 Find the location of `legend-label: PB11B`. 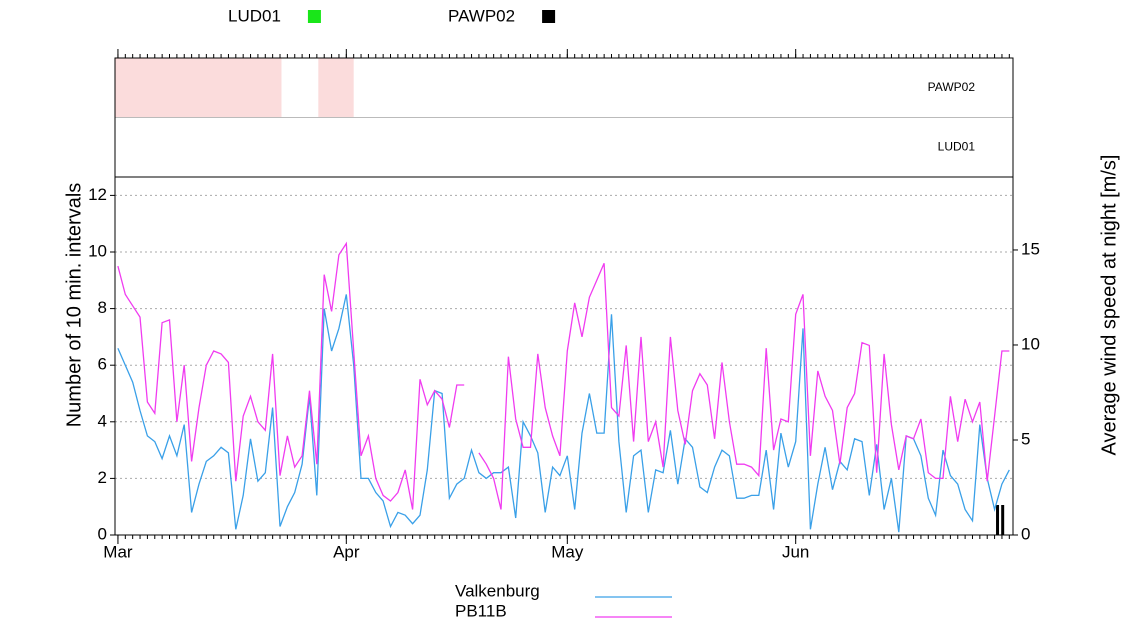

legend-label: PB11B is located at coordinates (481, 610).